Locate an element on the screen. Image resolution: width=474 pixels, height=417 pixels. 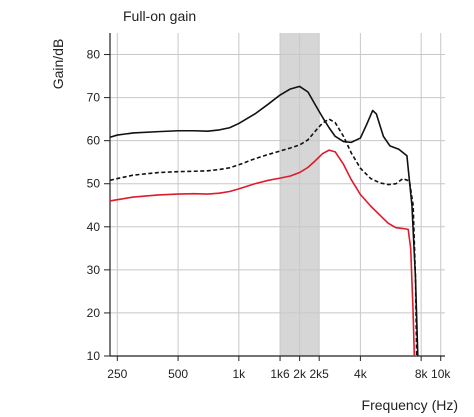
y-tick-label: 50 is located at coordinates (94, 184).